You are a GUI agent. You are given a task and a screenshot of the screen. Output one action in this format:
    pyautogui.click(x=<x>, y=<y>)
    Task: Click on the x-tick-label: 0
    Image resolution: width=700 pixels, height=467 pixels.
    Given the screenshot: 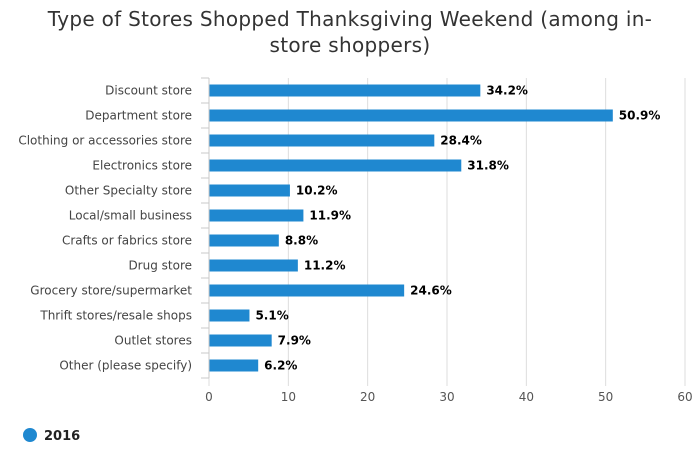 What is the action you would take?
    pyautogui.click(x=209, y=397)
    